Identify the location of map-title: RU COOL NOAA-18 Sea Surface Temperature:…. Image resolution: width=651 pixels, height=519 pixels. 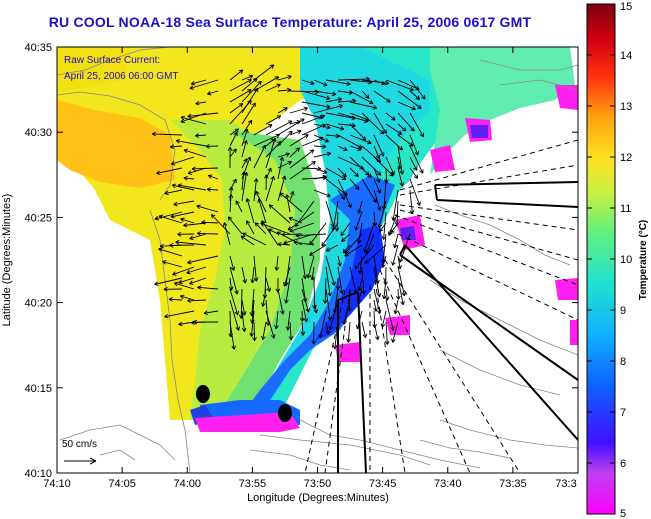
(290, 22).